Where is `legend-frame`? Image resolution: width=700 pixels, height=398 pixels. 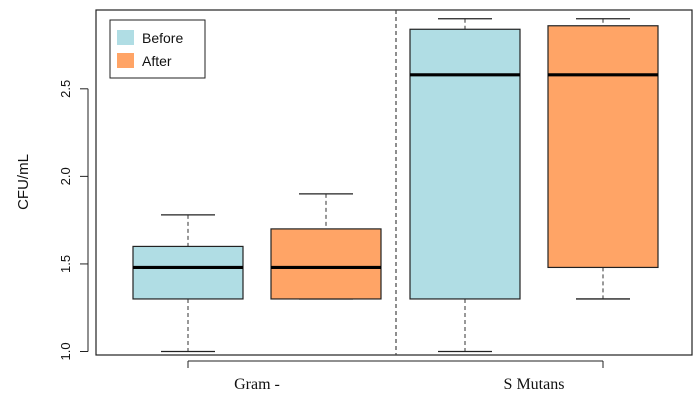 legend-frame is located at coordinates (157, 49).